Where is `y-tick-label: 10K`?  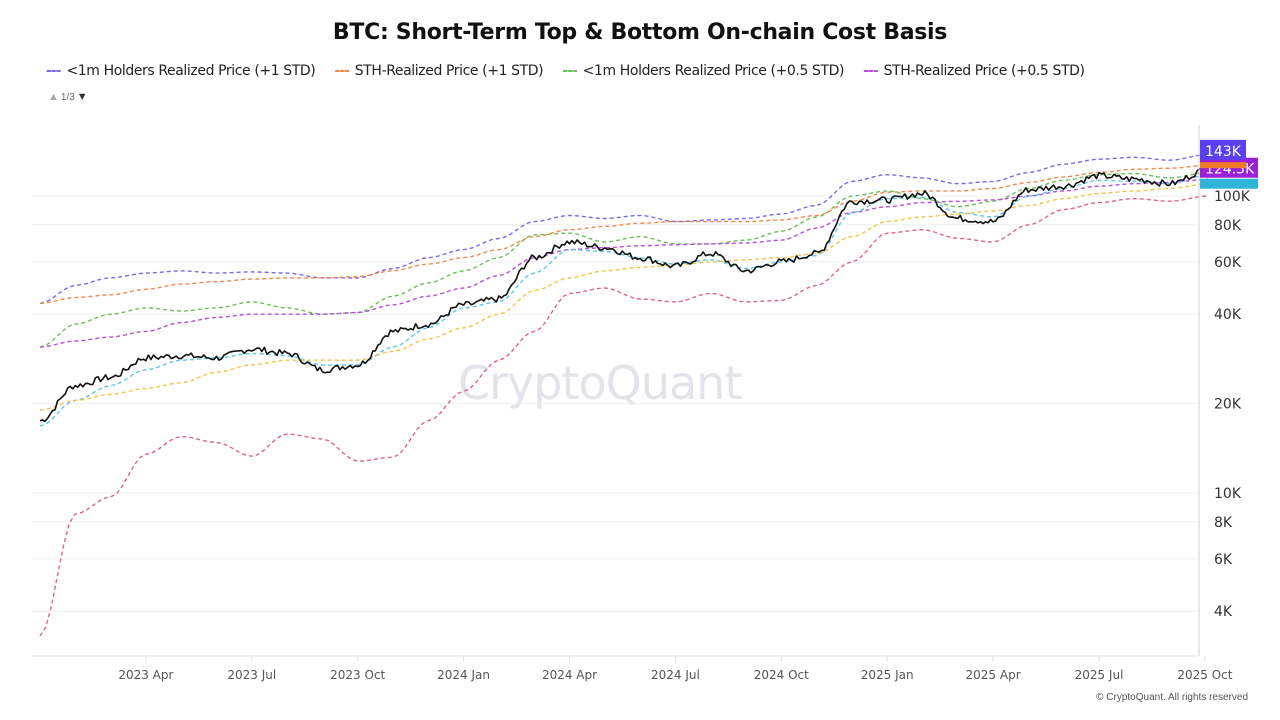
y-tick-label: 10K is located at coordinates (1228, 494).